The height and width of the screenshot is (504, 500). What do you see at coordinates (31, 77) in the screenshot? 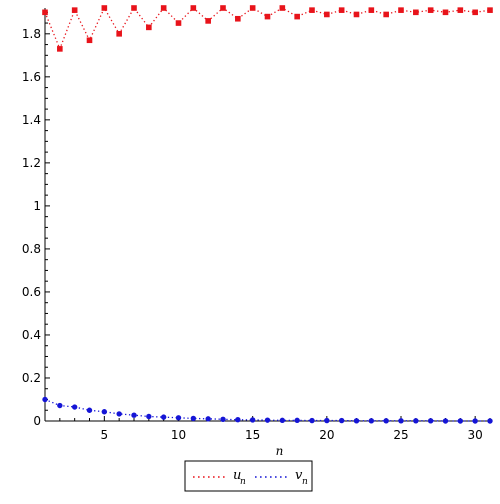
I see `y-tick-label: 1.6` at bounding box center [31, 77].